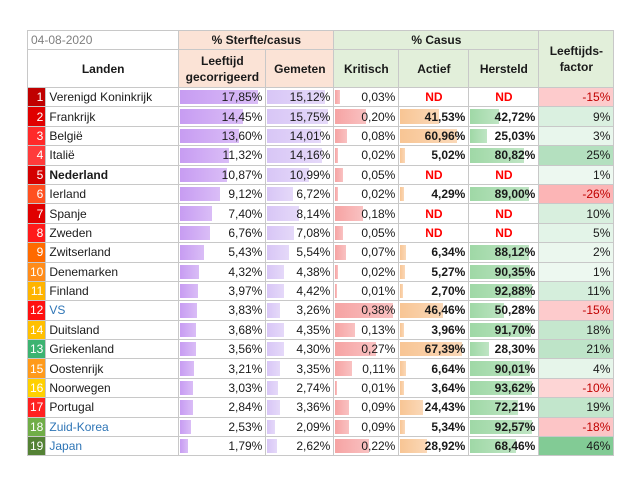 The height and width of the screenshot is (480, 640). What do you see at coordinates (245, 310) in the screenshot?
I see `leeftijd-value: 3,83%` at bounding box center [245, 310].